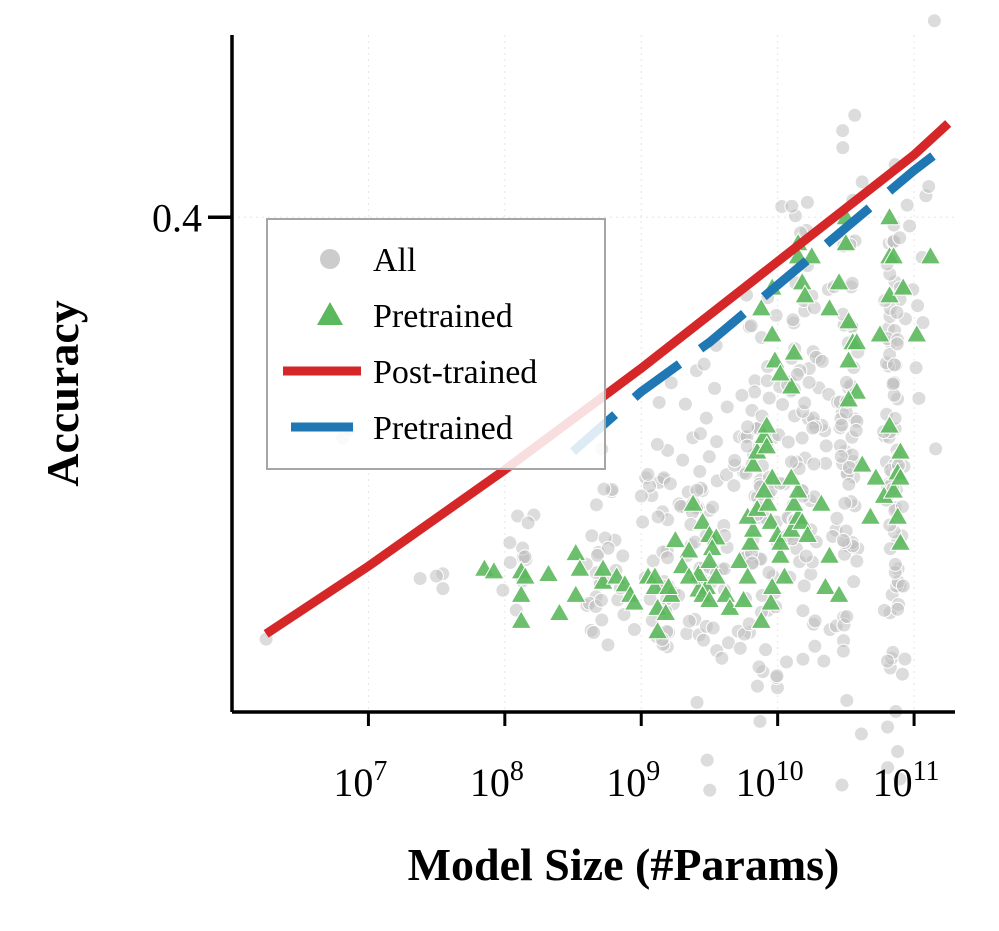 The image size is (999, 931). I want to click on legend: All Pretrained Post-trained Pretrained, so click(436, 344).